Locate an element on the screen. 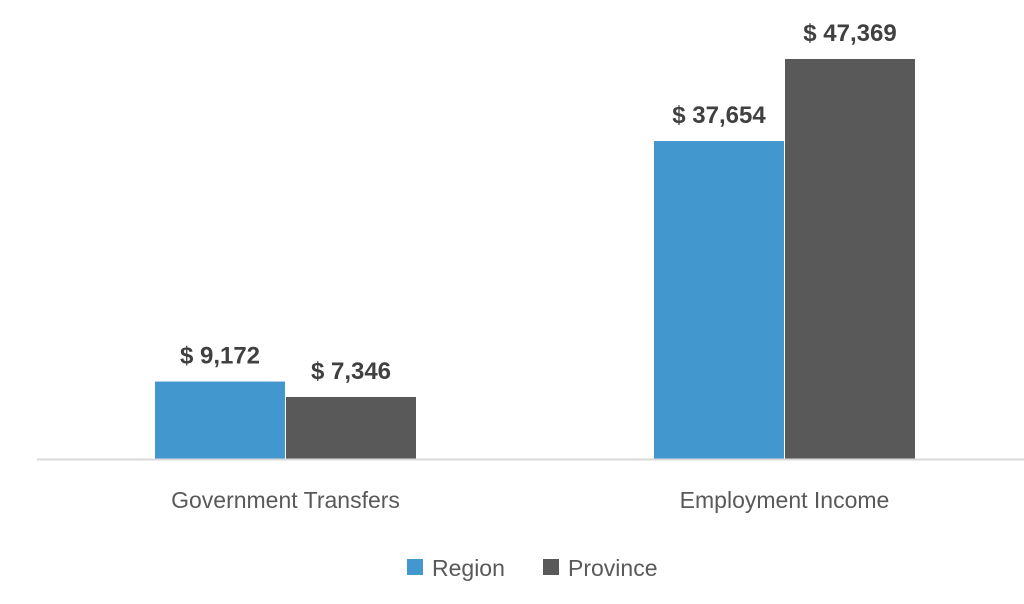  data-label: $ 9,172 is located at coordinates (220, 356).